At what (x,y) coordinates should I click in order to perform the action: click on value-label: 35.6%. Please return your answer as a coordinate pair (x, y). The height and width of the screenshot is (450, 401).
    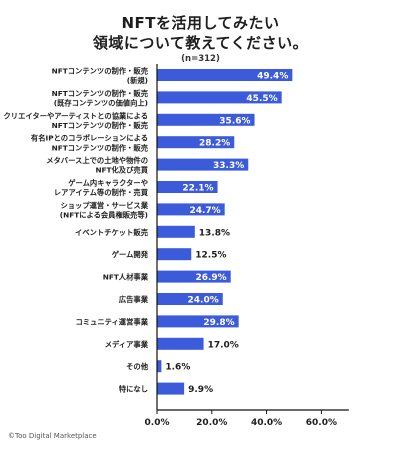
    Looking at the image, I should click on (234, 121).